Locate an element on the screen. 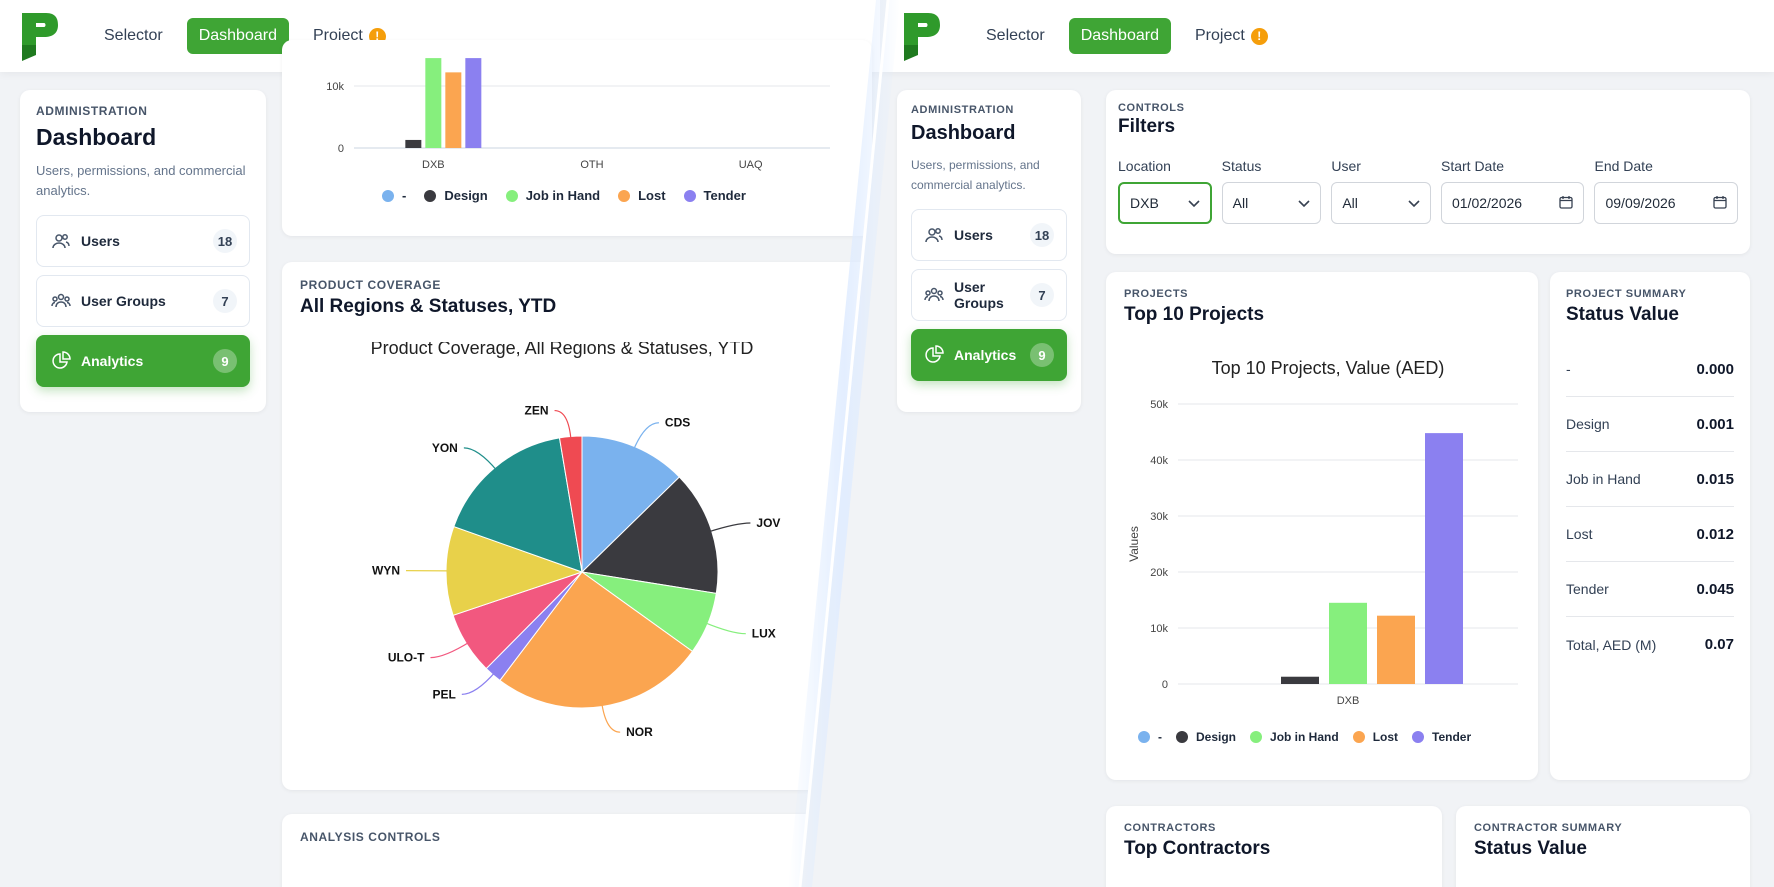 This screenshot has width=1774, height=887. filter-label: Location is located at coordinates (1144, 166).